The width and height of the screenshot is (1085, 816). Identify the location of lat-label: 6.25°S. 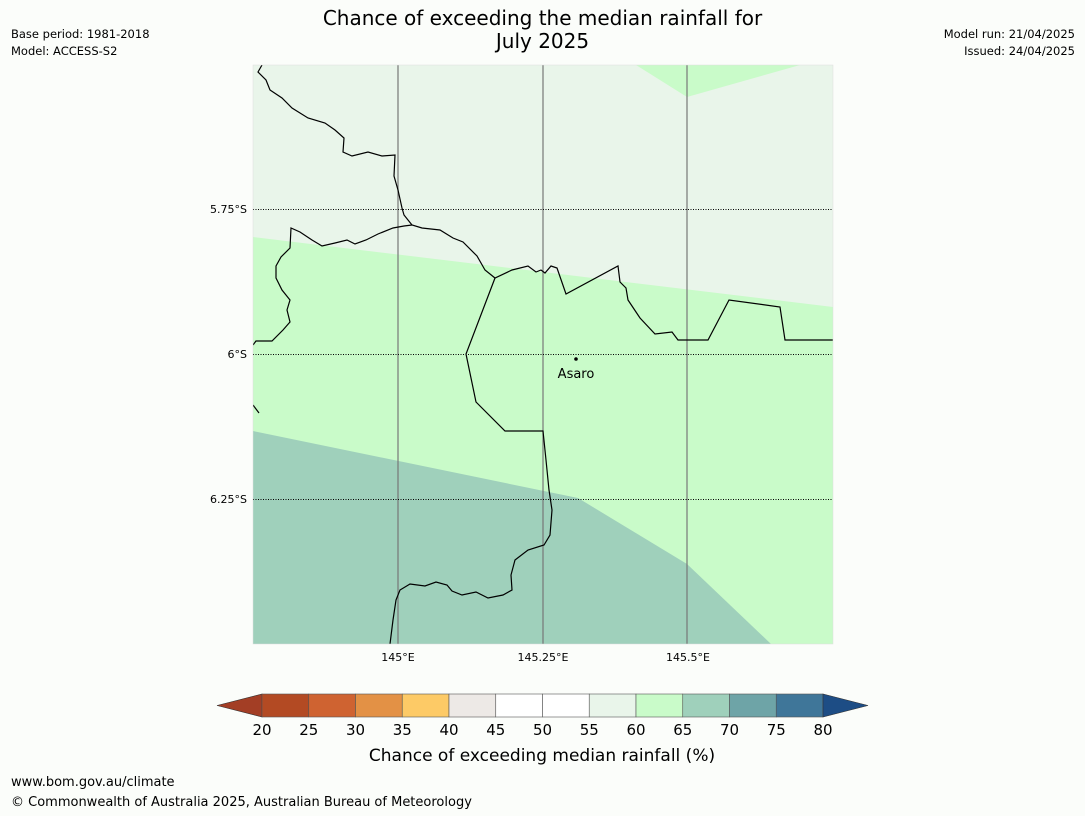
(228, 499).